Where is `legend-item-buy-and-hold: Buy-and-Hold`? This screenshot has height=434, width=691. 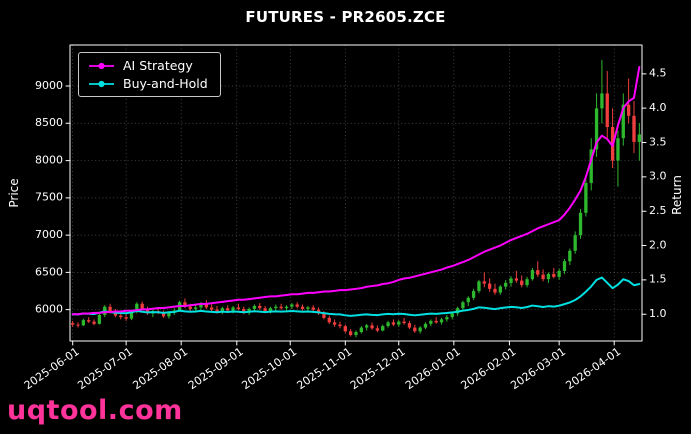 legend-item-buy-and-hold: Buy-and-Hold is located at coordinates (148, 83).